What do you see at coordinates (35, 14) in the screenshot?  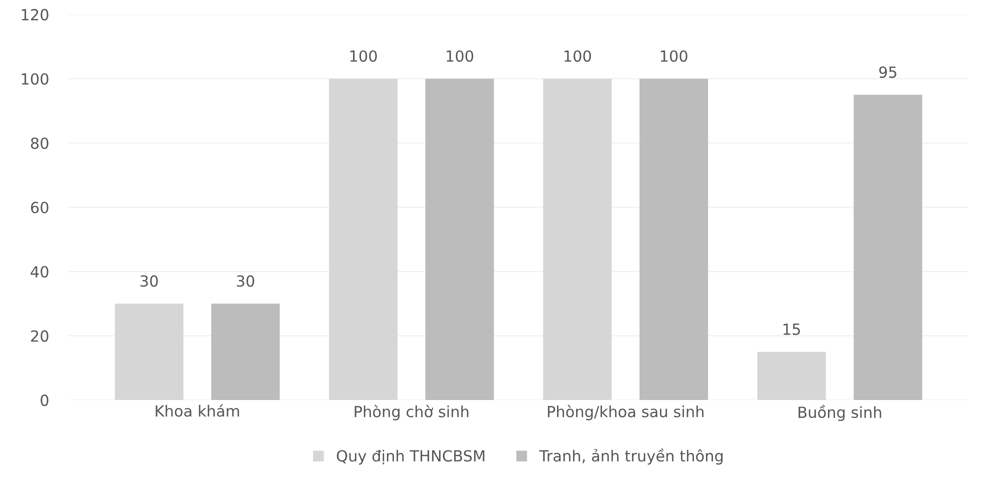 I see `y-tick-label: 120` at bounding box center [35, 14].